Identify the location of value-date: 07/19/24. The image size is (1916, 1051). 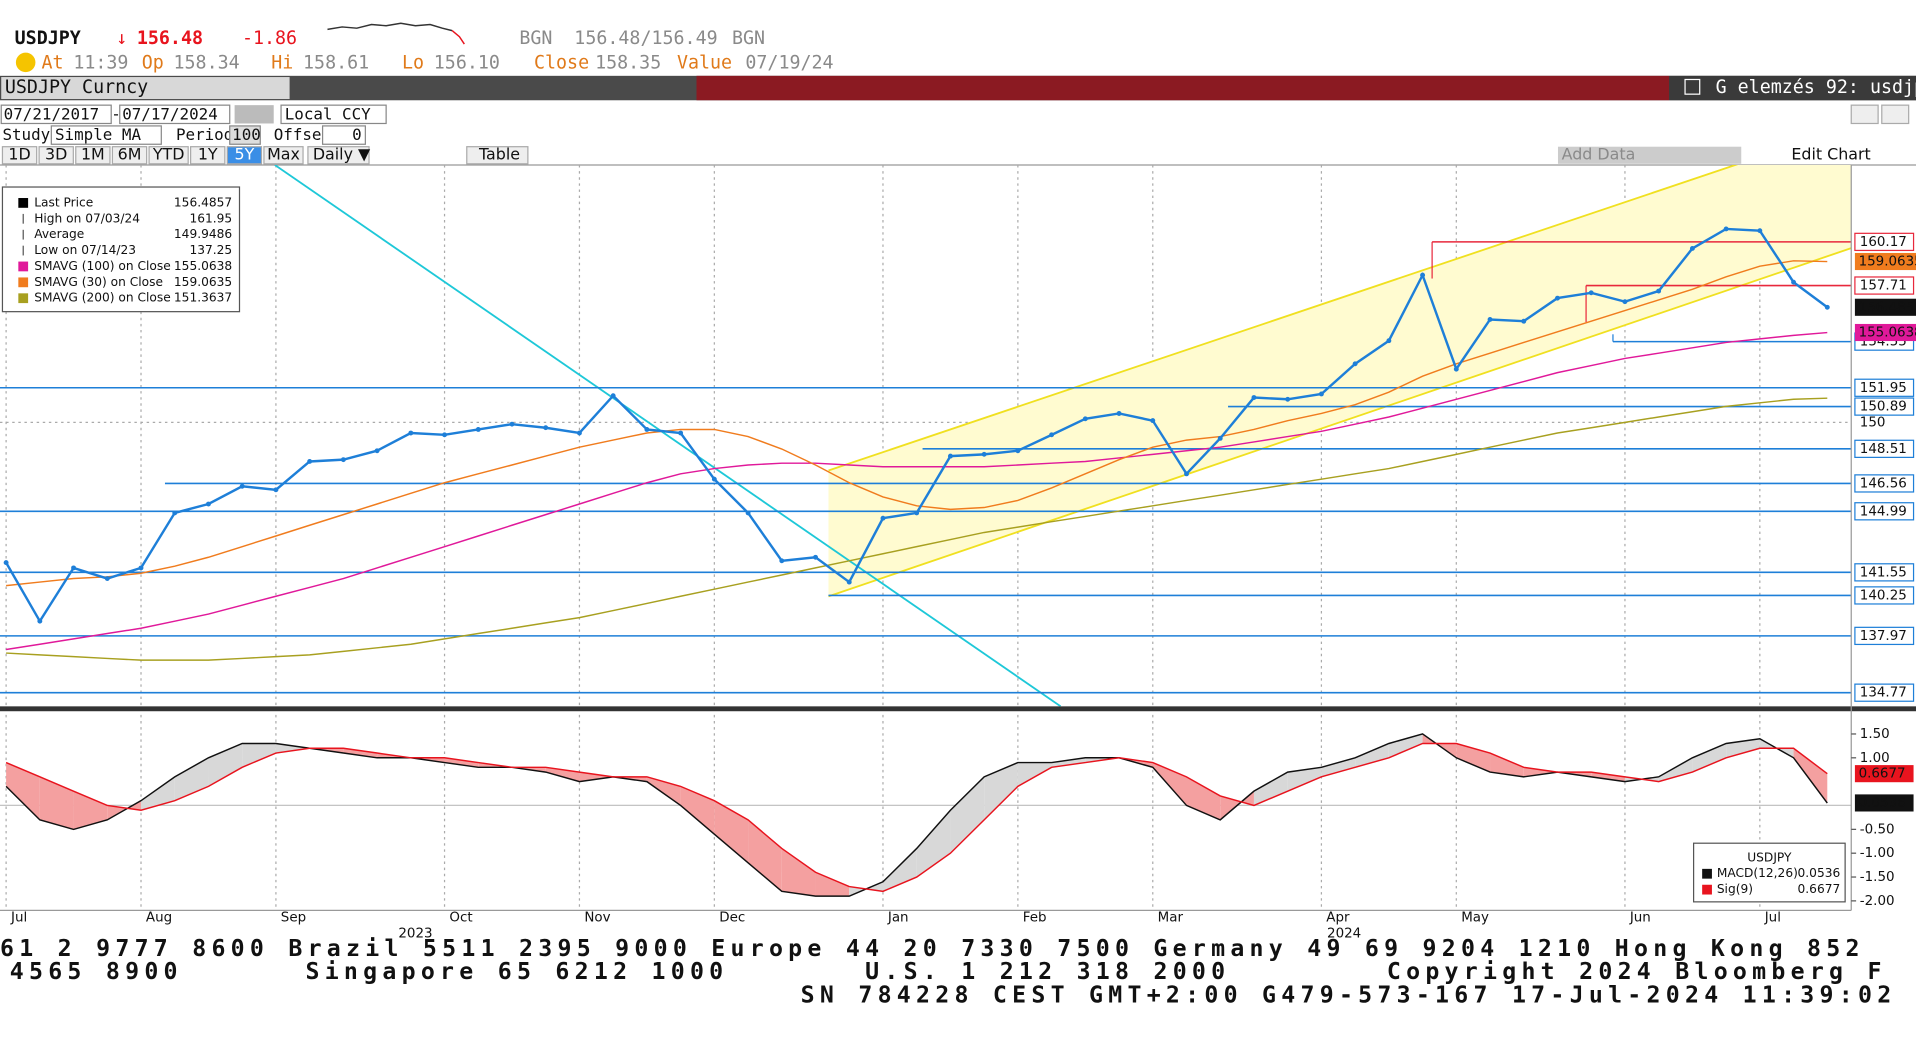
(789, 63).